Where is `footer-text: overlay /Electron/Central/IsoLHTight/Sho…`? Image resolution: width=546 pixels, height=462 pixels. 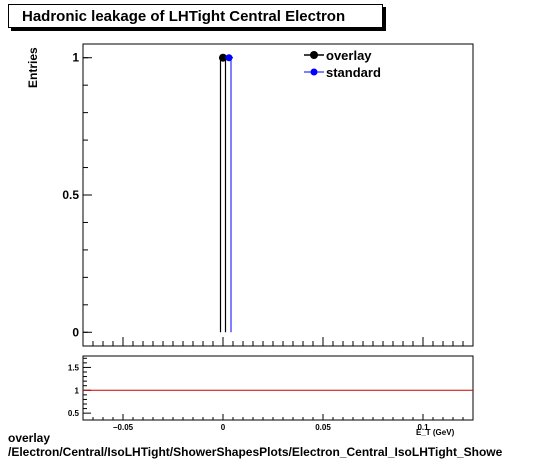
footer-text: overlay /Electron/Central/IsoLHTight/Sho… is located at coordinates (255, 445).